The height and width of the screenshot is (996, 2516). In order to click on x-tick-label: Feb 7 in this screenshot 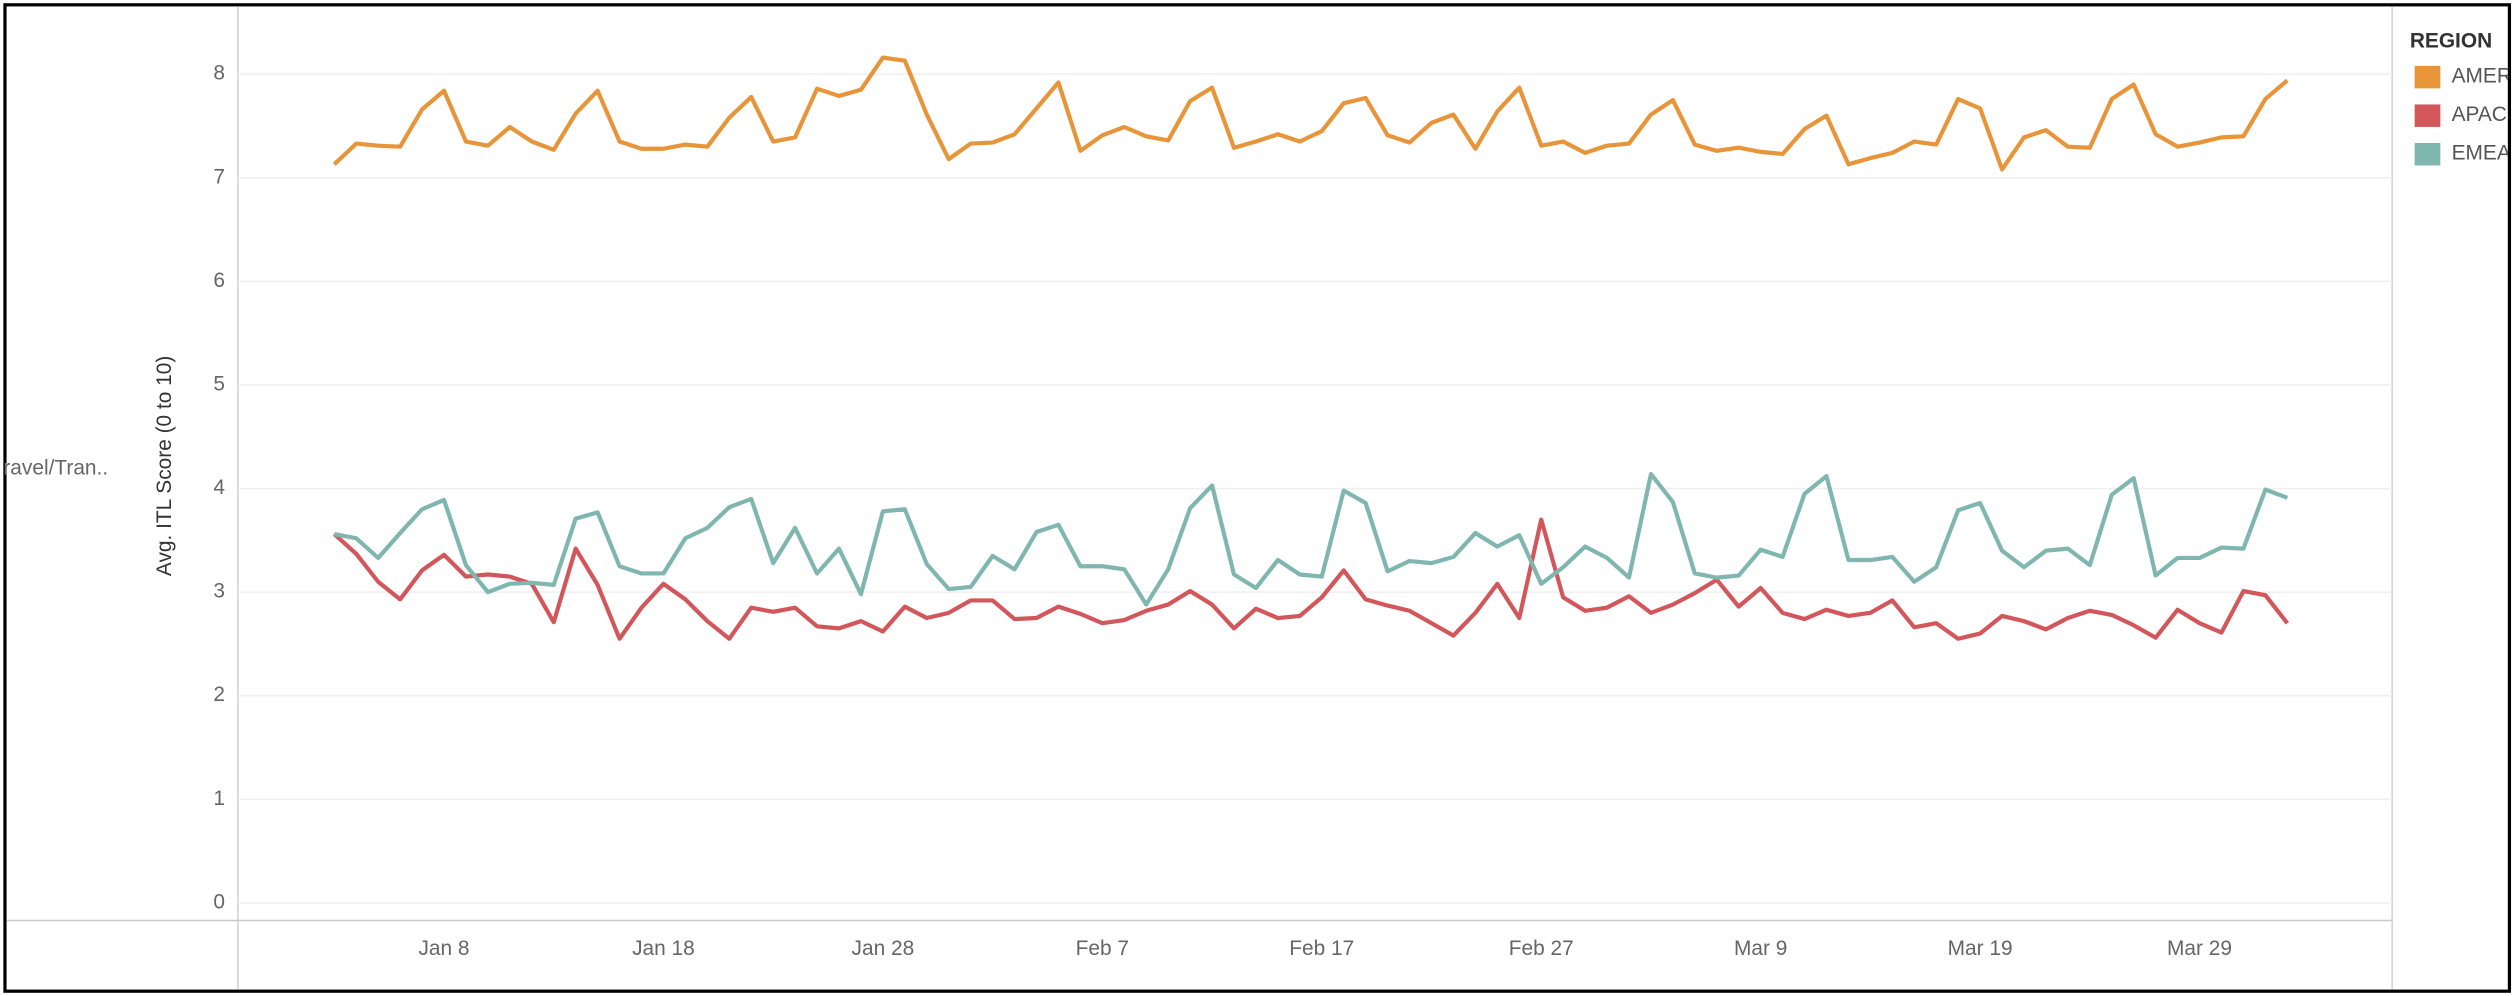, I will do `click(1102, 948)`.